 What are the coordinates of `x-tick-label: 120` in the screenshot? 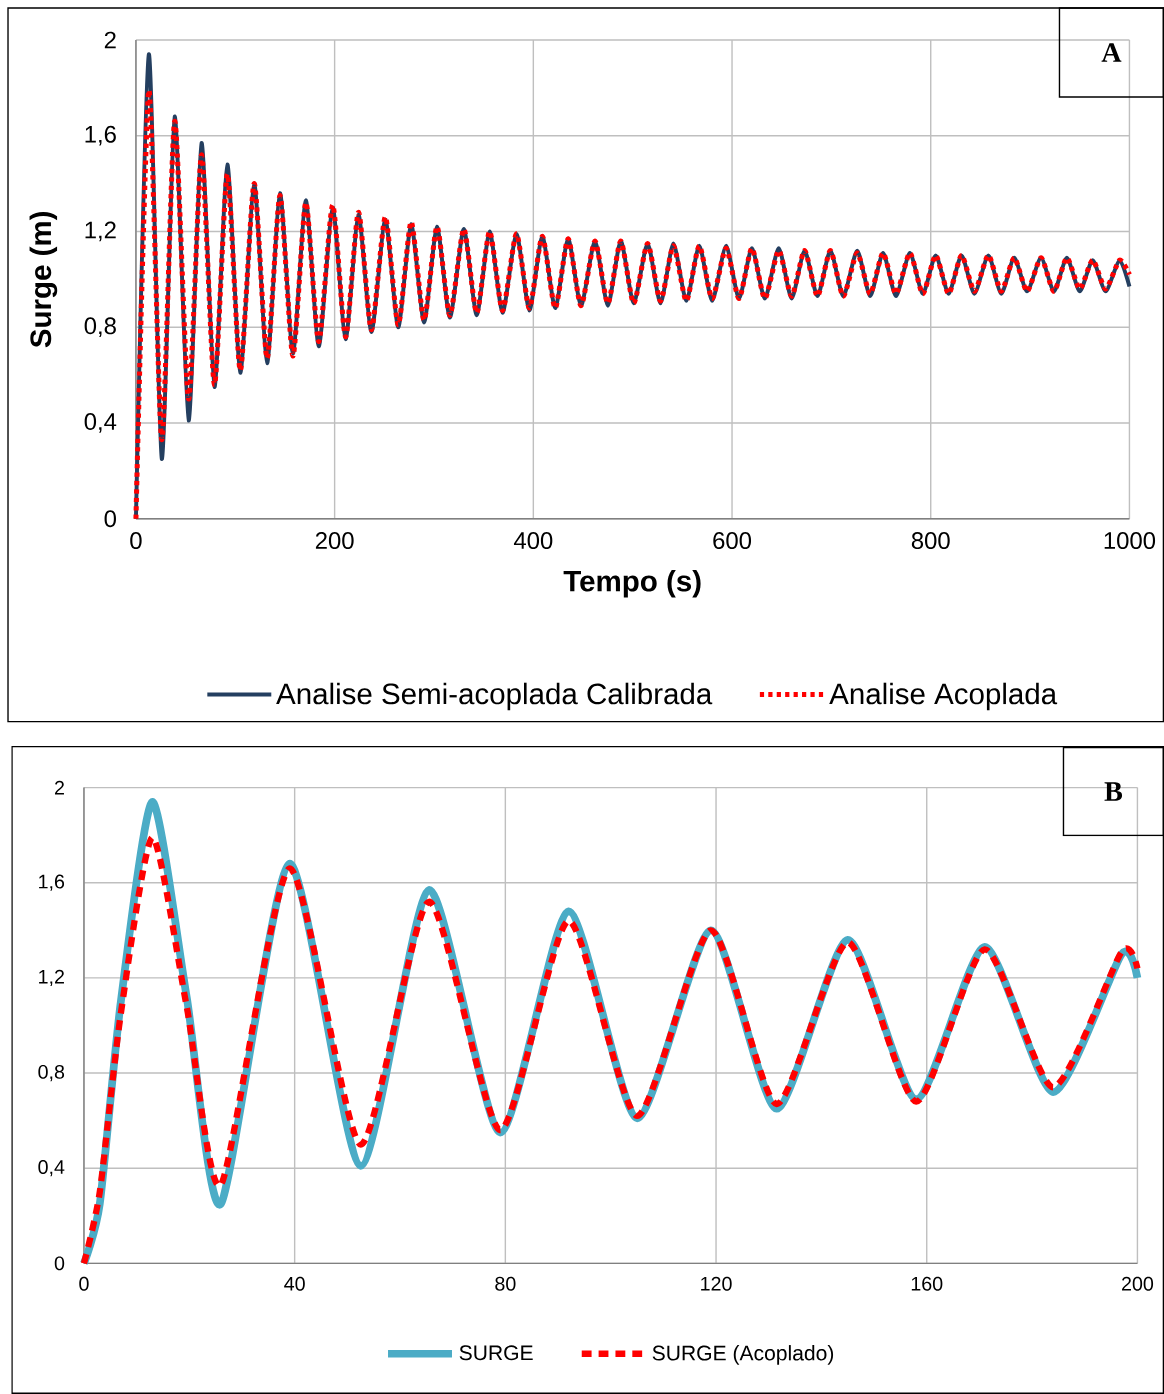 It's located at (716, 1283).